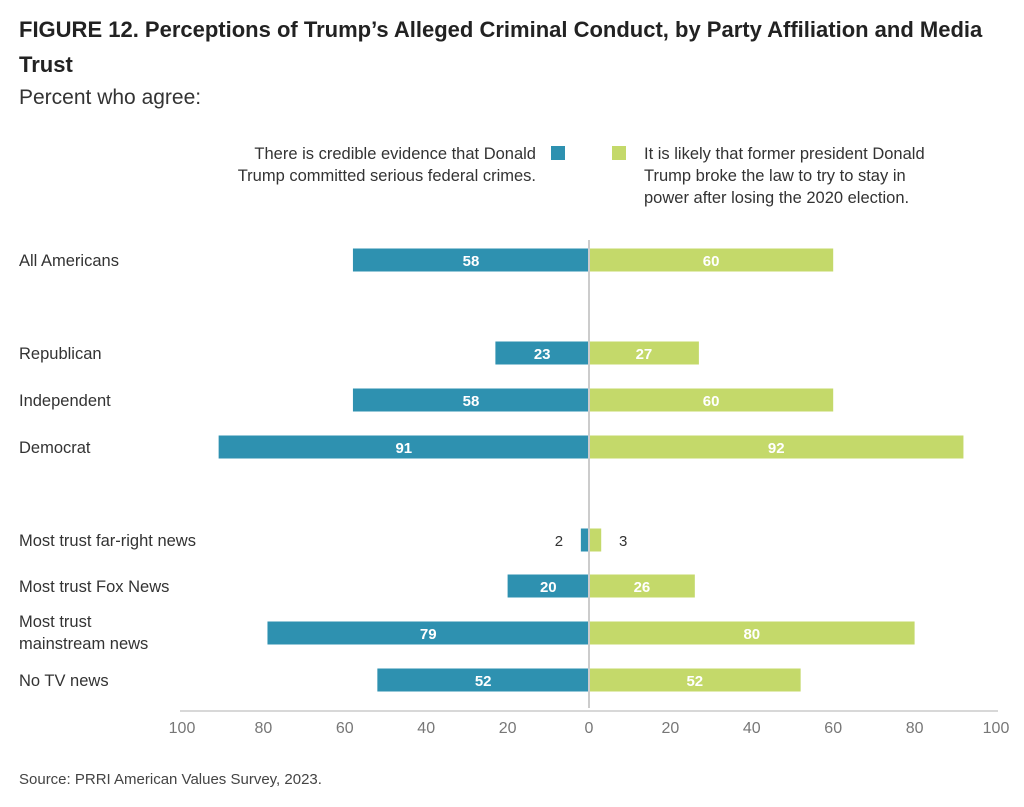  I want to click on data-label-broke-law: 26, so click(642, 587).